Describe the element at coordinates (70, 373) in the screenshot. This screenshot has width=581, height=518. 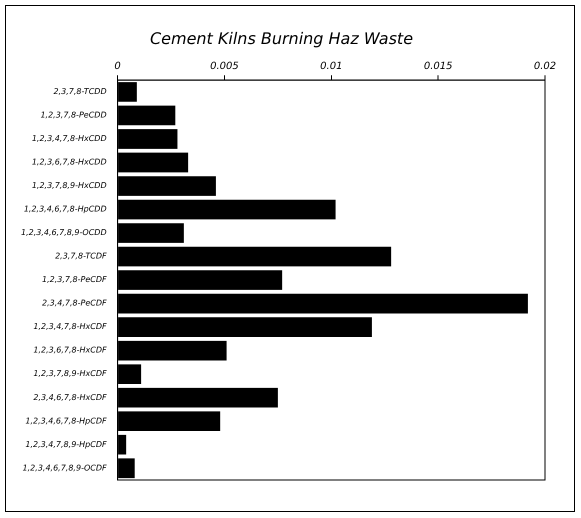
I see `y-tick-label: 1,2,3,7,8,9-HxCDF` at that location.